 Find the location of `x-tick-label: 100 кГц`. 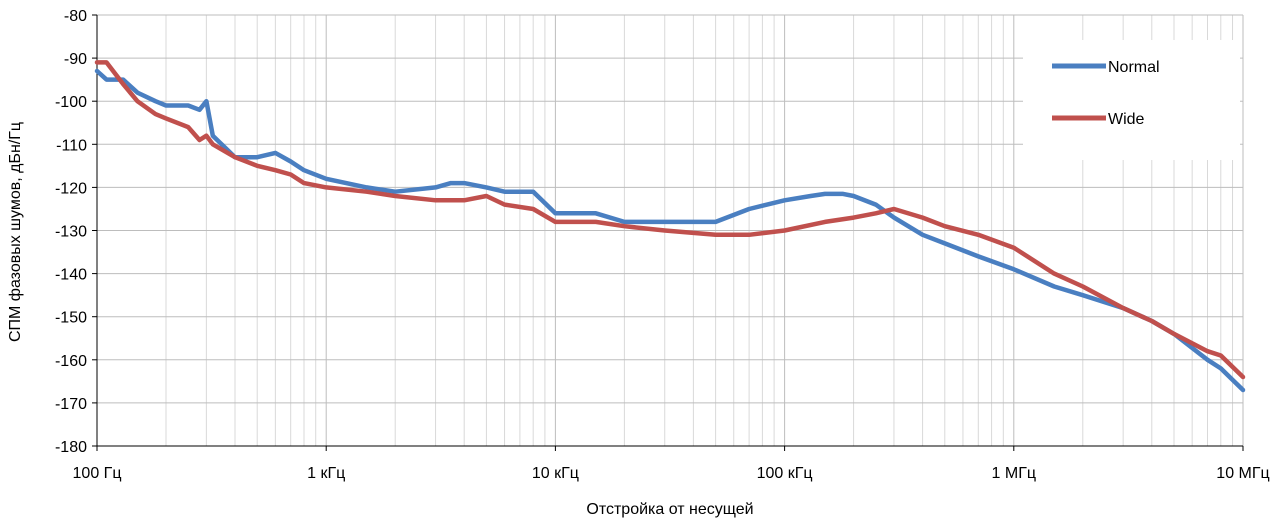

x-tick-label: 100 кГц is located at coordinates (785, 473).